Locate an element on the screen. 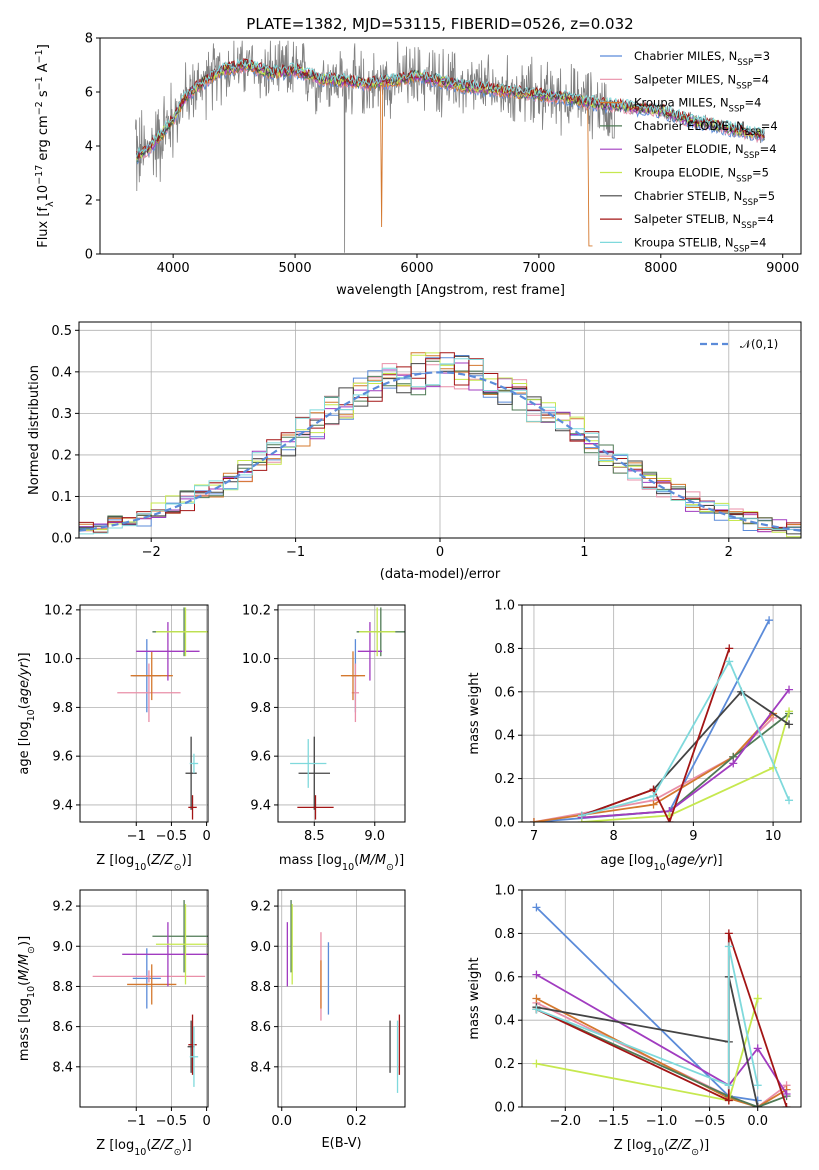 The image size is (819, 1170). residuals-marks is located at coordinates (440, 445).